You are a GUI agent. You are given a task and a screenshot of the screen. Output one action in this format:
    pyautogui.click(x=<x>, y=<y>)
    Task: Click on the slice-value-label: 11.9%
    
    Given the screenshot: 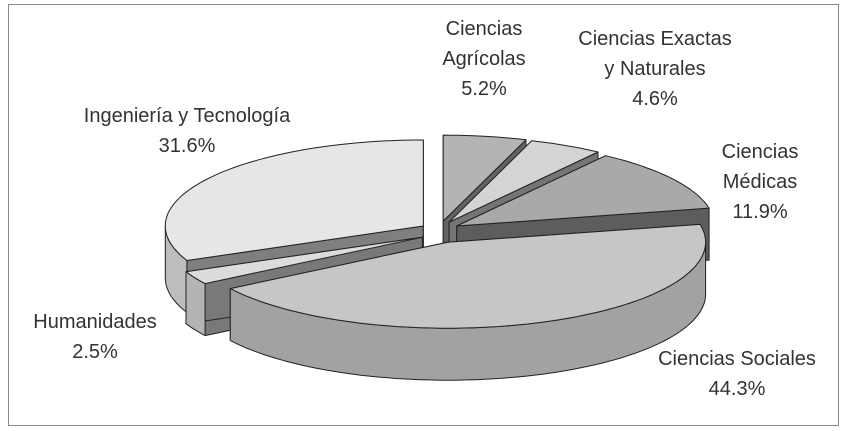 What is the action you would take?
    pyautogui.click(x=759, y=212)
    